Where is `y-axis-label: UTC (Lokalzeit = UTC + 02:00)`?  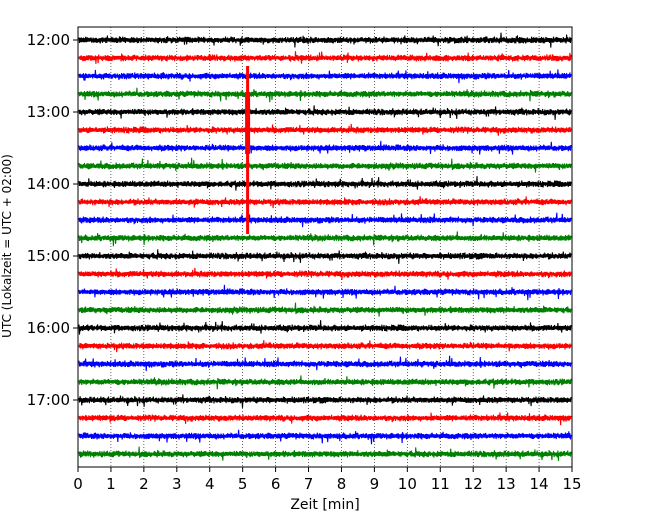 y-axis-label: UTC (Lokalzeit = UTC + 02:00) is located at coordinates (7, 246).